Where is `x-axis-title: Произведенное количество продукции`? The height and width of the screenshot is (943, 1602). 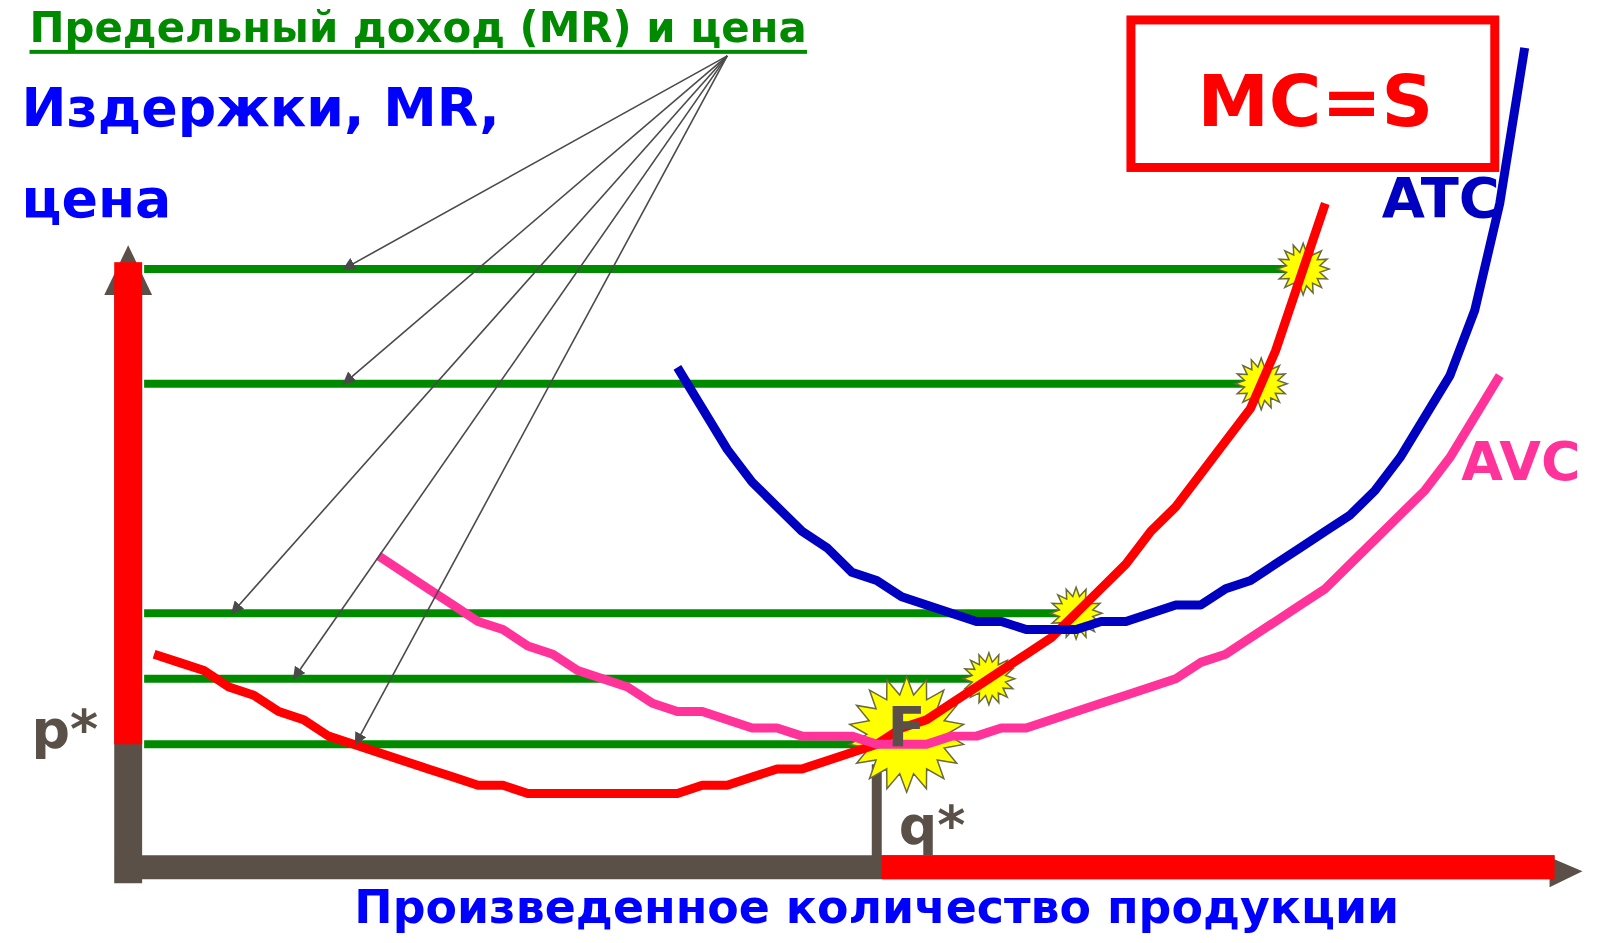 x-axis-title: Произведенное количество продукции is located at coordinates (877, 907).